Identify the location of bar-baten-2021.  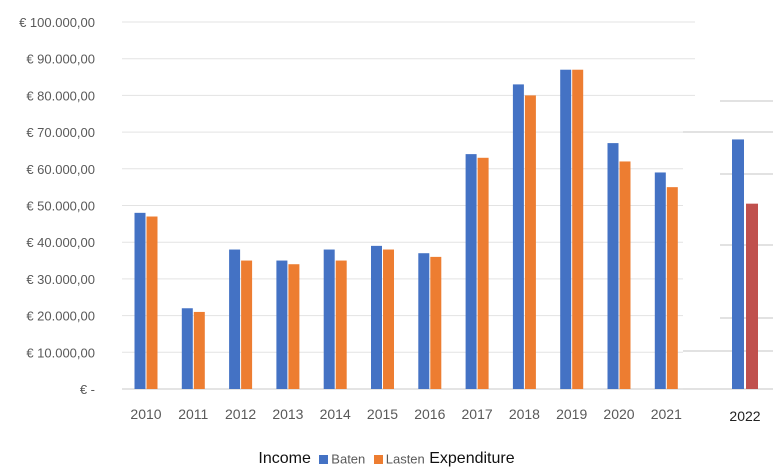
(660, 280).